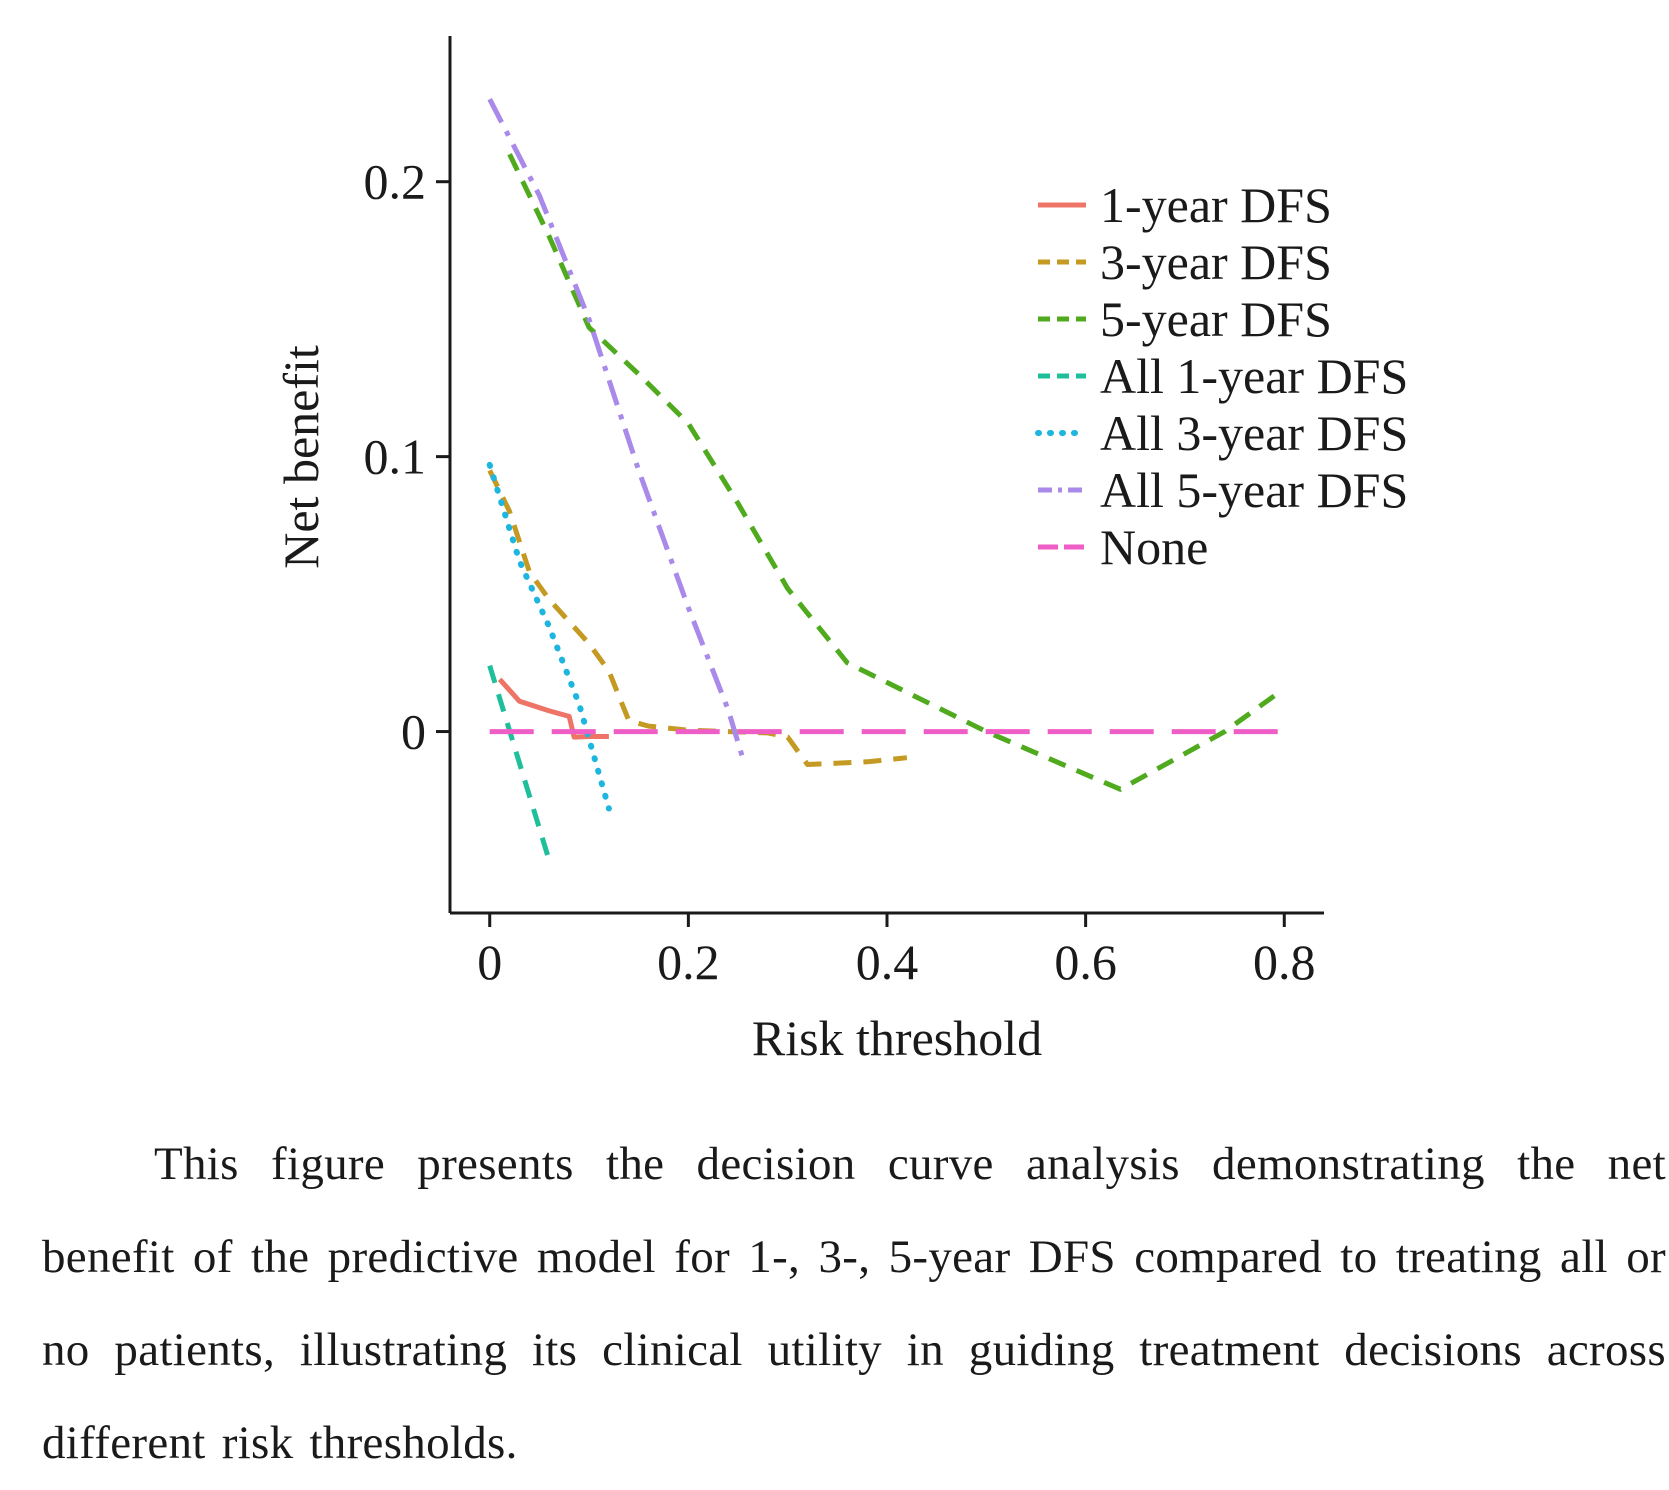 This screenshot has height=1490, width=1669. What do you see at coordinates (549, 636) in the screenshot?
I see `series-line-all-3-year-dfs` at bounding box center [549, 636].